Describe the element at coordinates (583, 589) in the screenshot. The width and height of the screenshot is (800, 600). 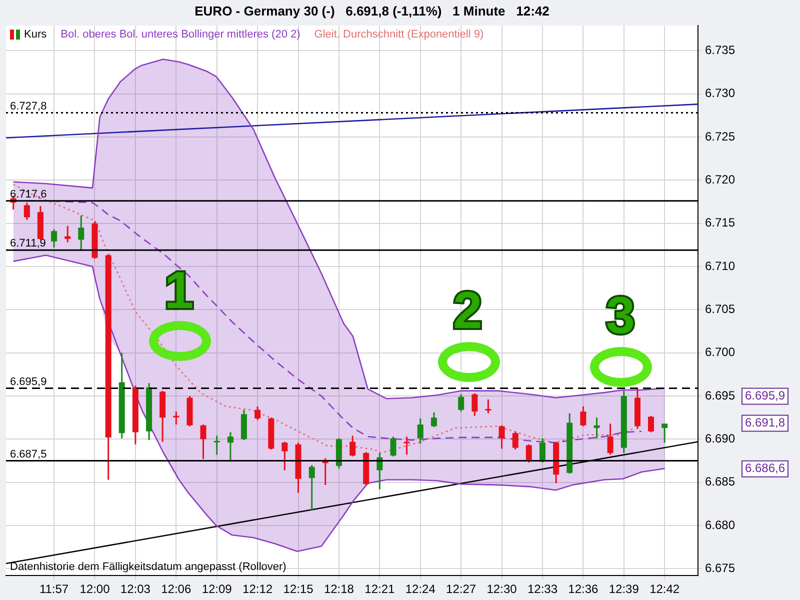
I see `x-tick-label: 12:36` at that location.